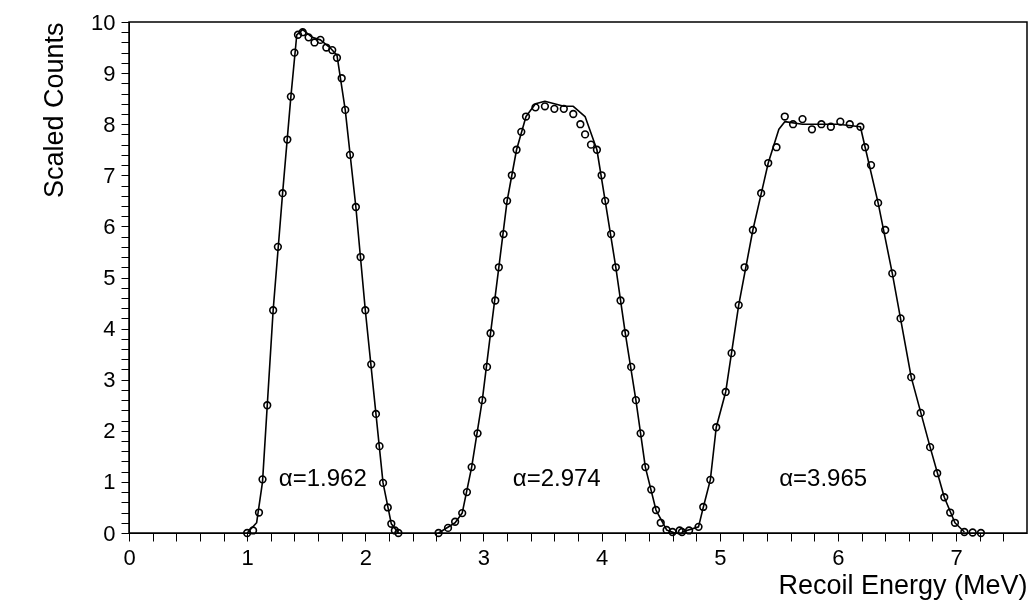 The height and width of the screenshot is (611, 1032). Describe the element at coordinates (365, 557) in the screenshot. I see `x-tick-label: 2` at that location.